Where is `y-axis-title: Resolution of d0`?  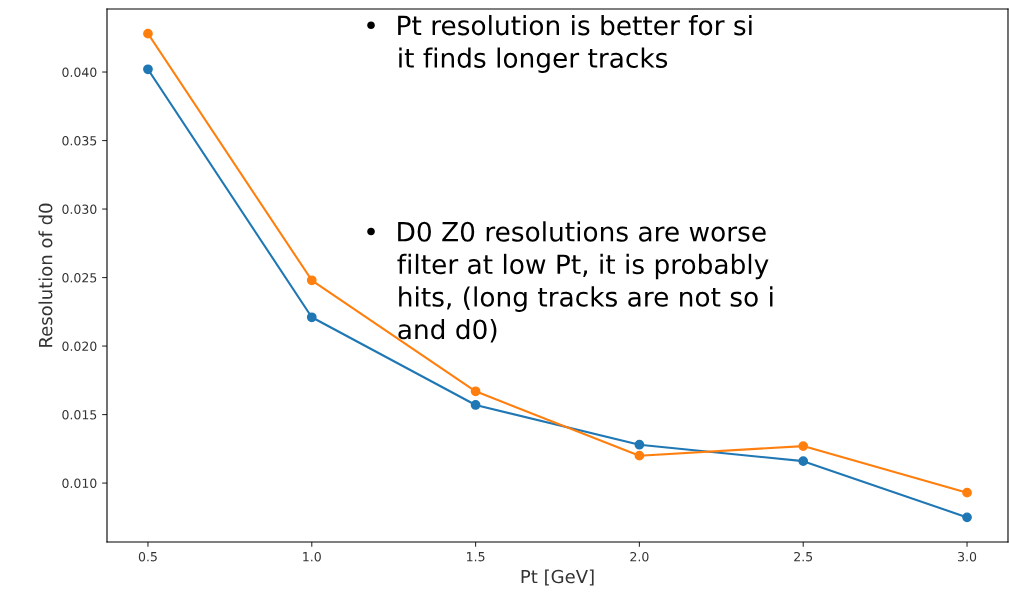 y-axis-title: Resolution of d0 is located at coordinates (45, 275).